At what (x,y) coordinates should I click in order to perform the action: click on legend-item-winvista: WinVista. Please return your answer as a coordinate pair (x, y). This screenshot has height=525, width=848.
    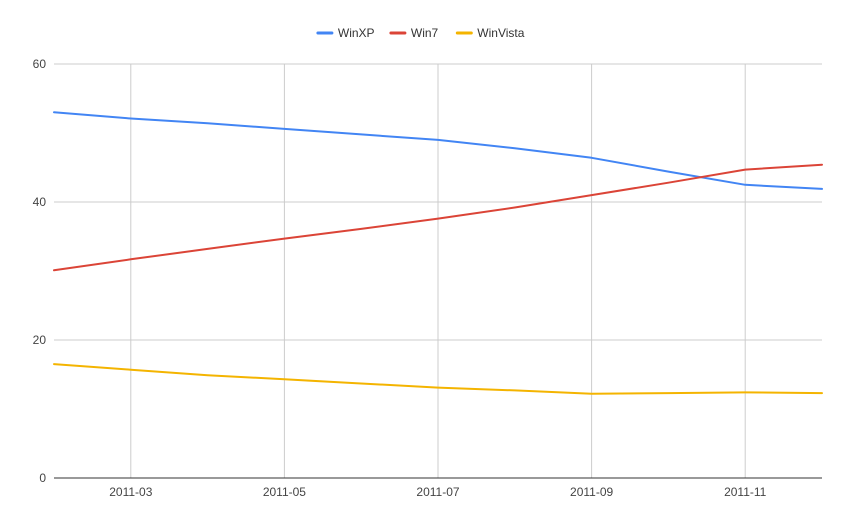
    Looking at the image, I should click on (490, 33).